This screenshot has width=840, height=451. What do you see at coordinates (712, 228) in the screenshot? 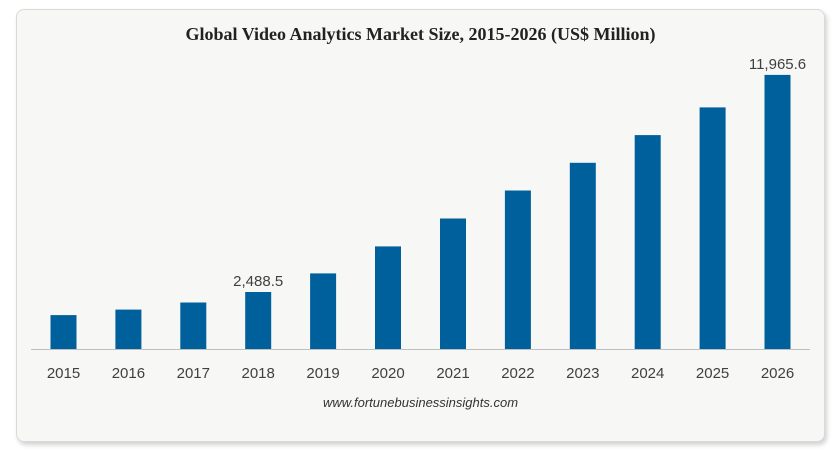
I see `bar-2025` at bounding box center [712, 228].